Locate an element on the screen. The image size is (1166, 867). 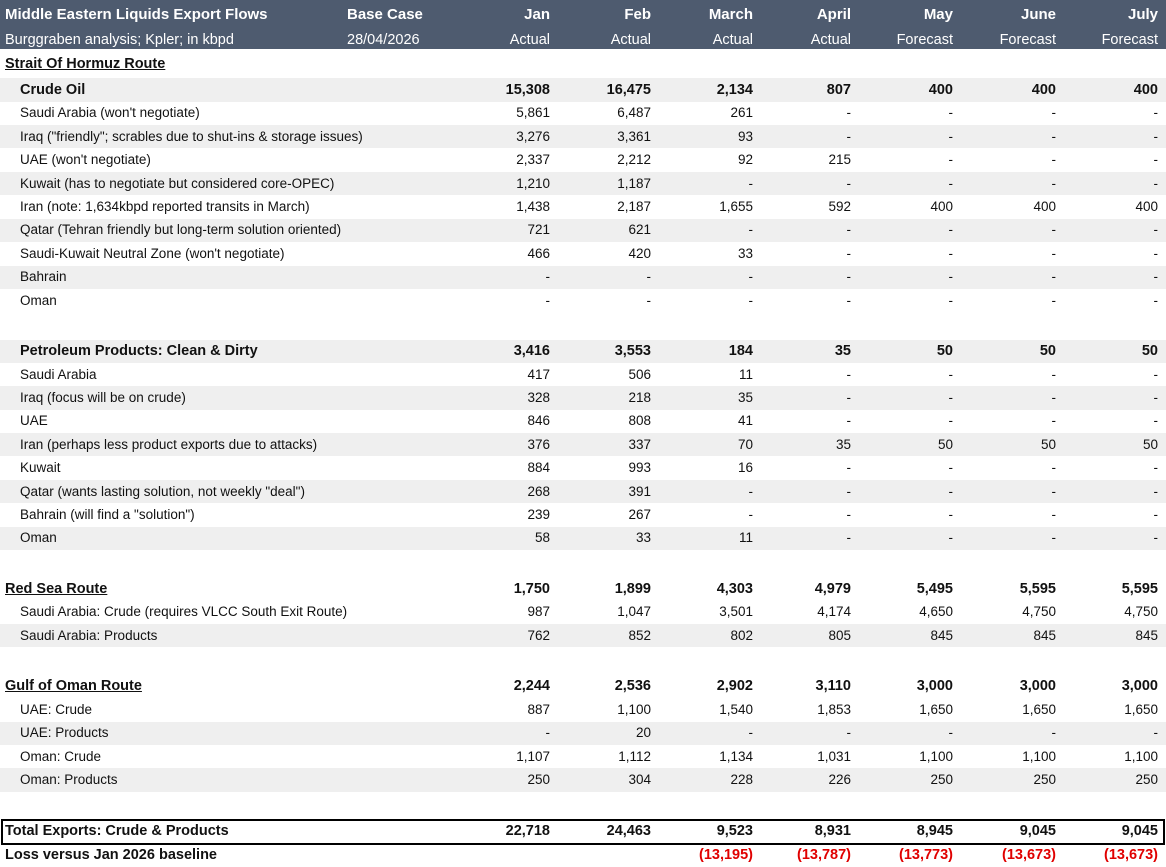
cell-value: 4,979 is located at coordinates (832, 589).